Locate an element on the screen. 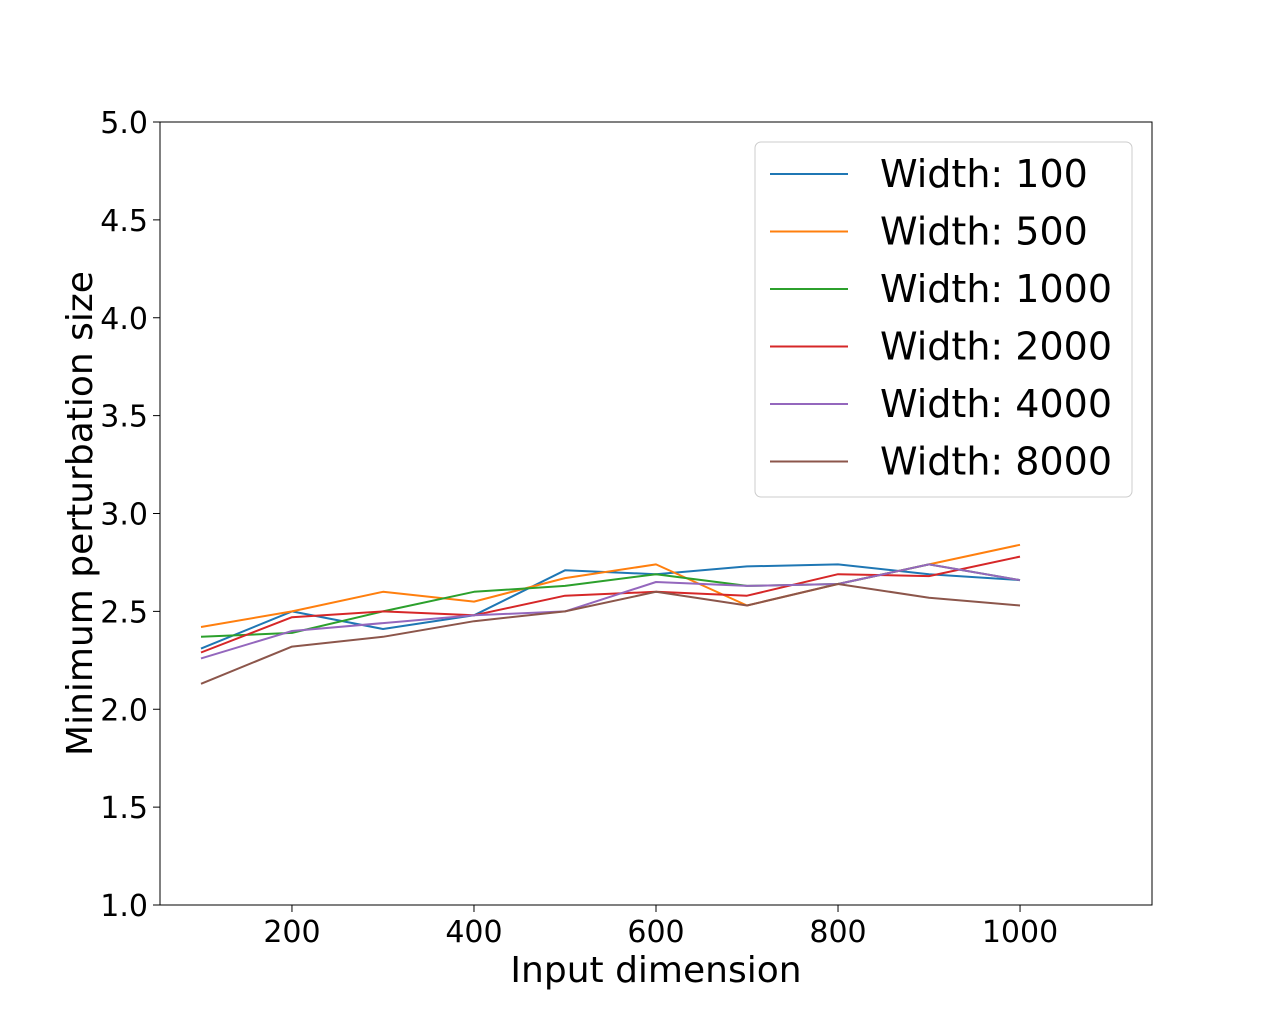 Image resolution: width=1280 pixels, height=1021 pixels. y-tick-label: 1.5 is located at coordinates (124, 808).